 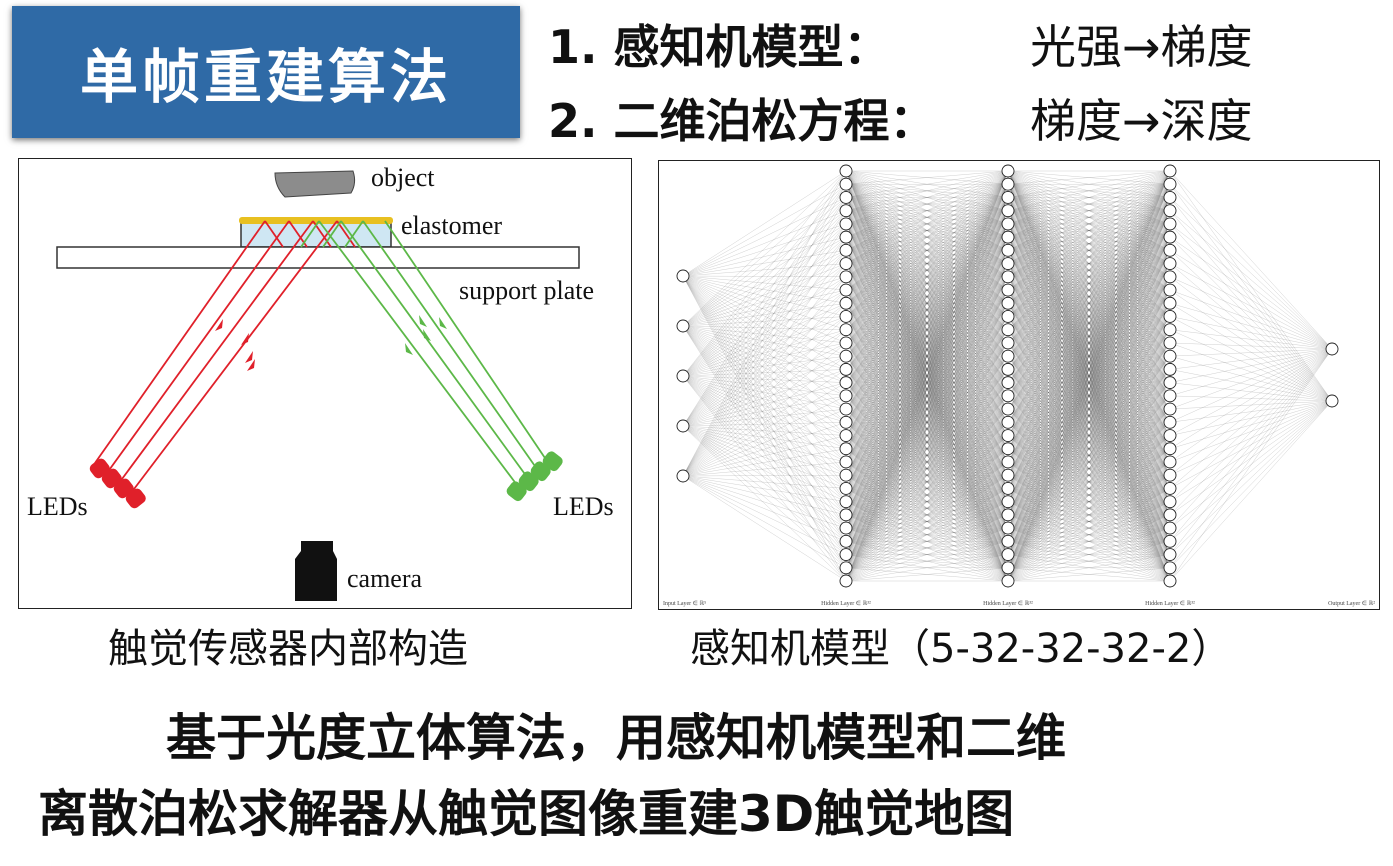 What do you see at coordinates (616, 738) in the screenshot?
I see `summary-line-1-text: 基于光度立体算法，用感知机模型和二维` at bounding box center [616, 738].